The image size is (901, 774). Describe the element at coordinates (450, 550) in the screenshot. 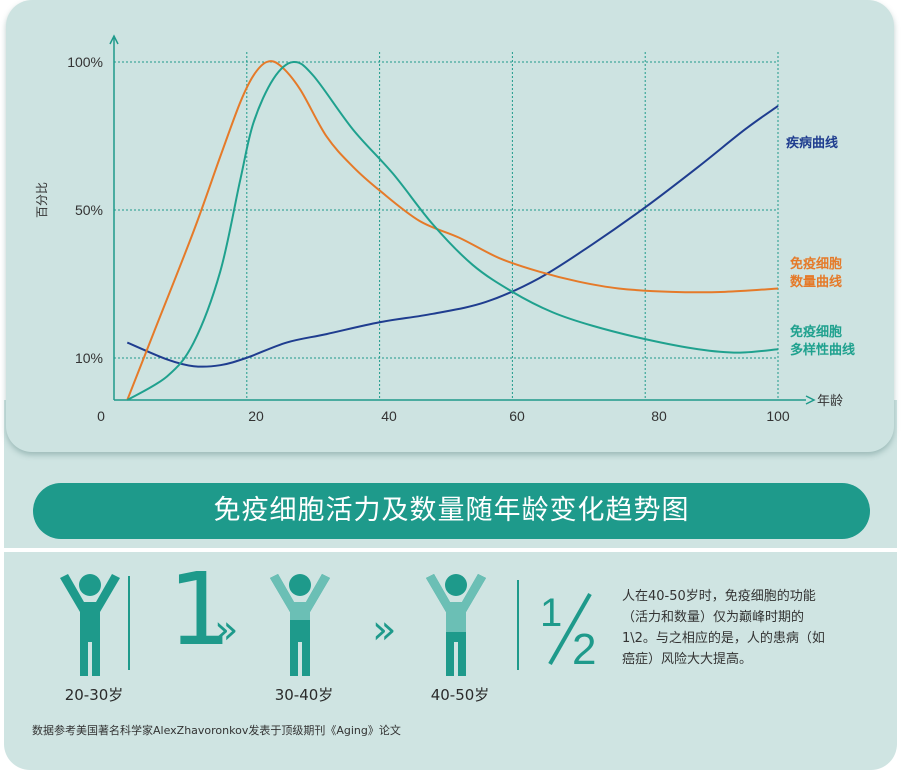

I see `divider` at that location.